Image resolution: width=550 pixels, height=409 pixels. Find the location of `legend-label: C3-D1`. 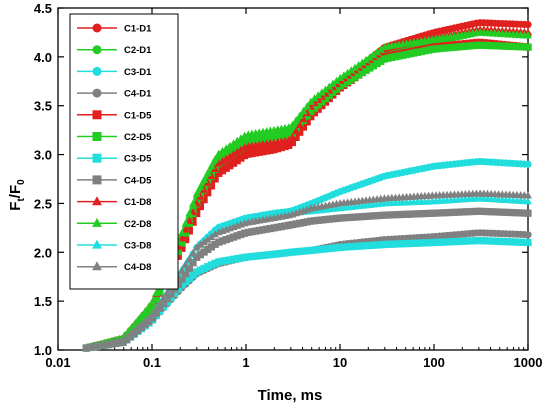

legend-label: C3-D1 is located at coordinates (138, 72).